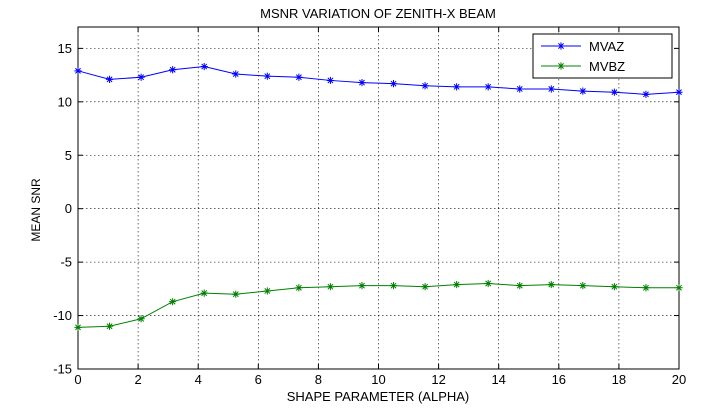  What do you see at coordinates (498, 379) in the screenshot?
I see `x-tick-label: 14` at bounding box center [498, 379].